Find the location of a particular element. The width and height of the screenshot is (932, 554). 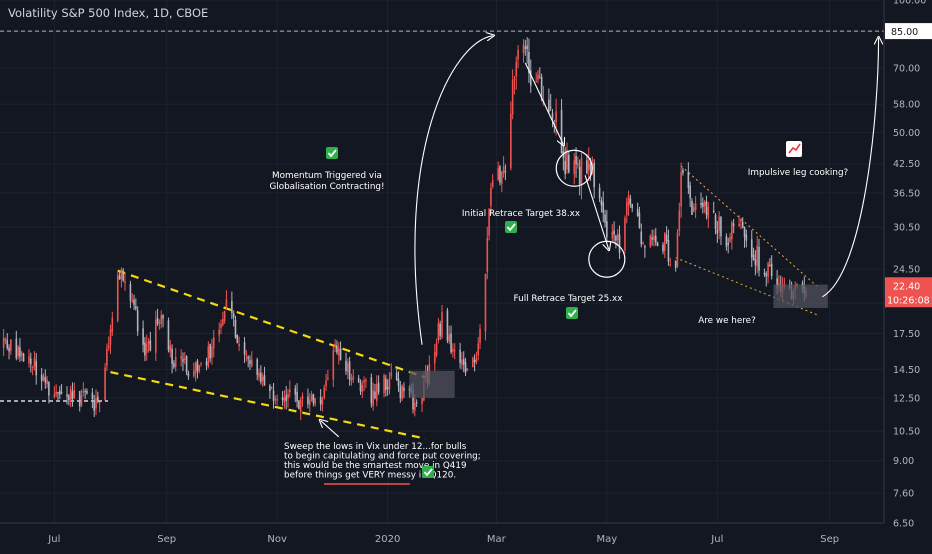

y-tick-label: 36.50 is located at coordinates (906, 193).